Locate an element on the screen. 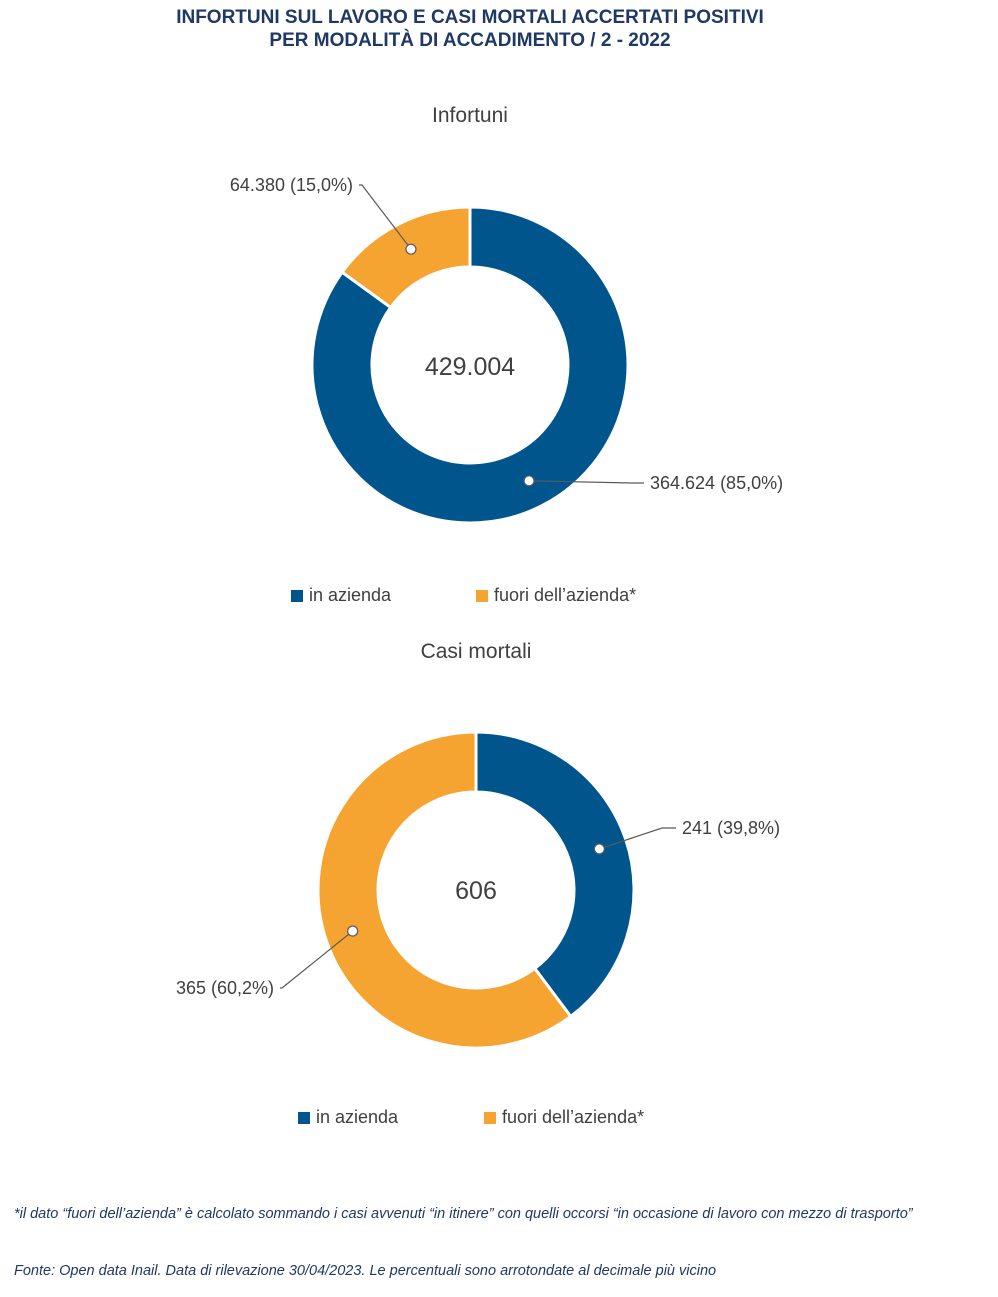 The height and width of the screenshot is (1297, 998). legend-casi-mortali: in azienda fuori dell’azienda* is located at coordinates (499, 1119).